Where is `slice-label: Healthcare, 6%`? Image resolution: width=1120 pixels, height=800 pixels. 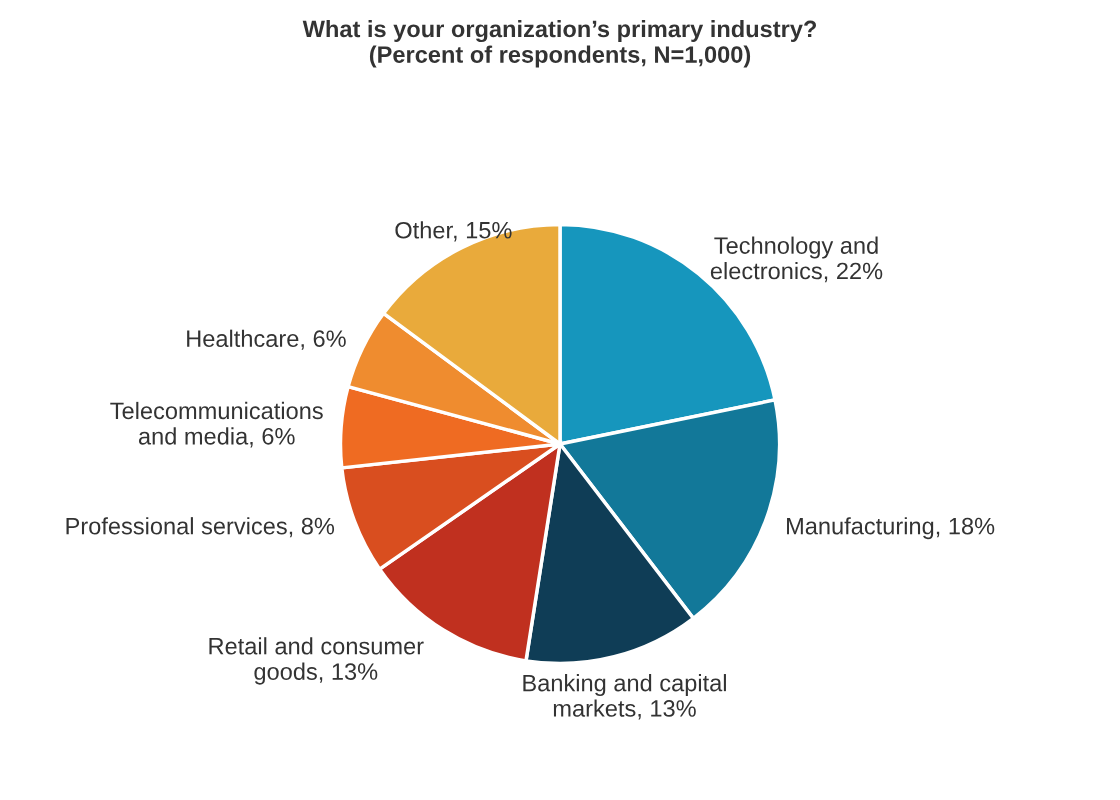
slice-label: Healthcare, 6% is located at coordinates (266, 339).